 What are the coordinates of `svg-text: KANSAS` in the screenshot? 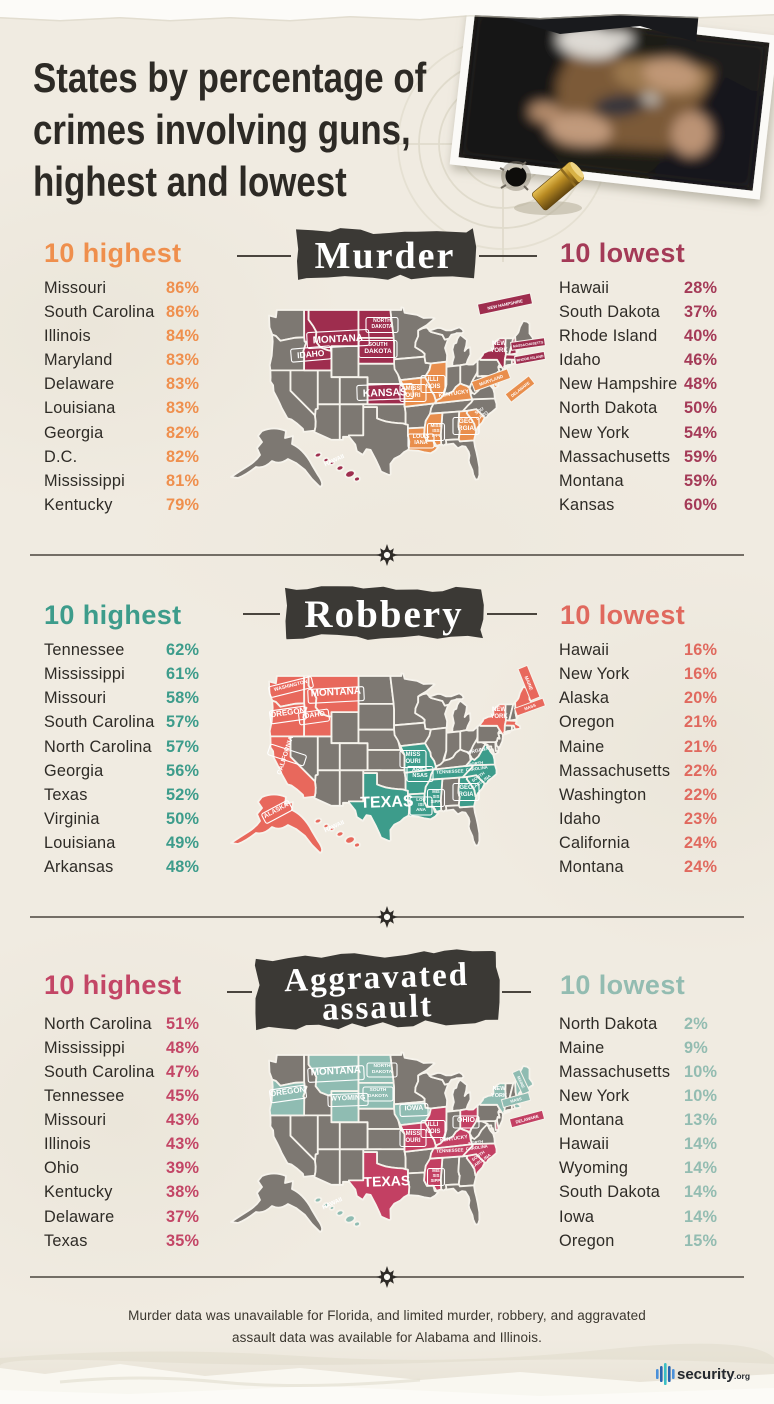 It's located at (385, 393).